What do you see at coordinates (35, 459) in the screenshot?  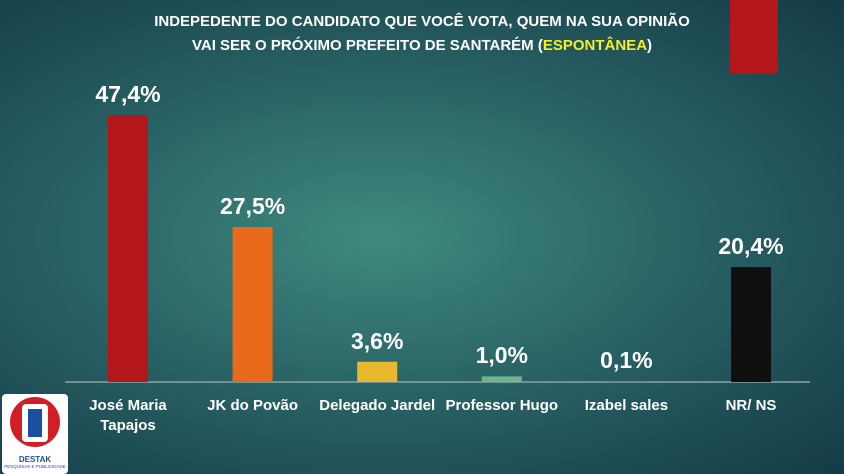 I see `logo-name: DESTAK` at bounding box center [35, 459].